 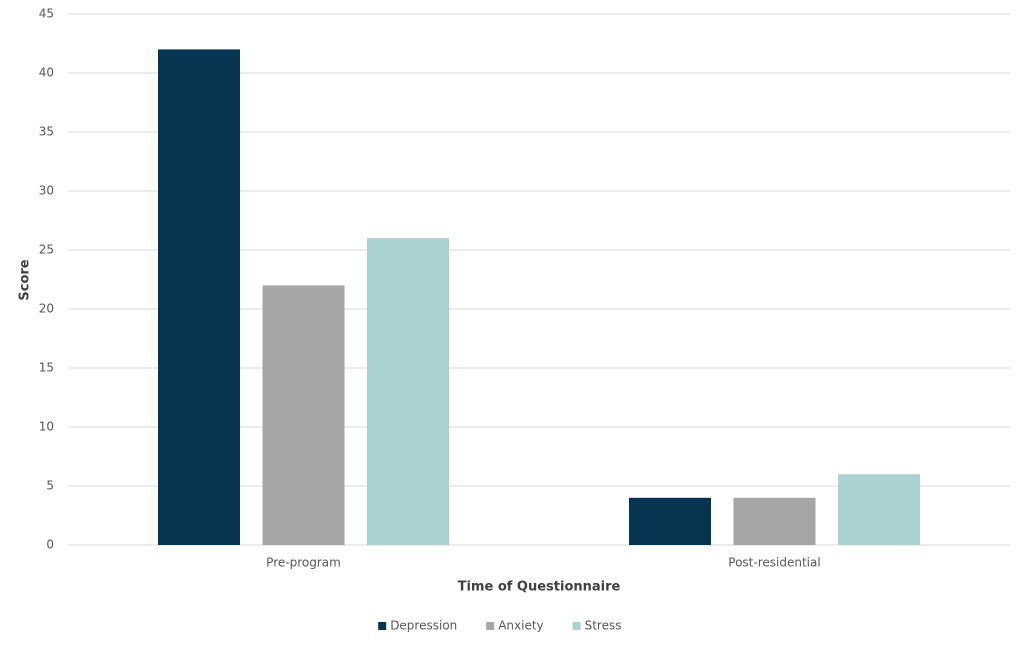 I want to click on y-tick-label: 35, so click(x=46, y=132).